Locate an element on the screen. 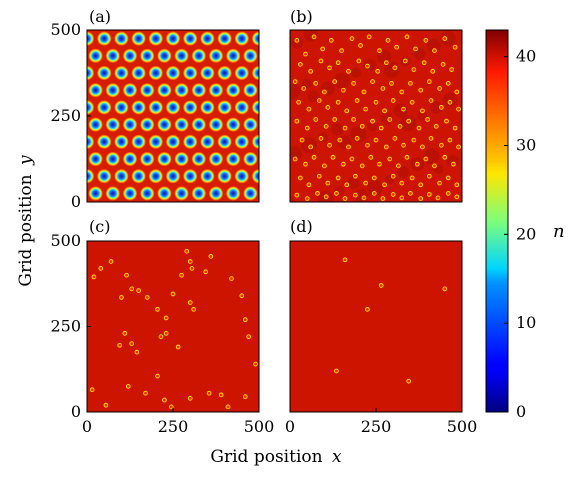 This screenshot has width=581, height=494. panel-c-label: (c) is located at coordinates (99, 226).